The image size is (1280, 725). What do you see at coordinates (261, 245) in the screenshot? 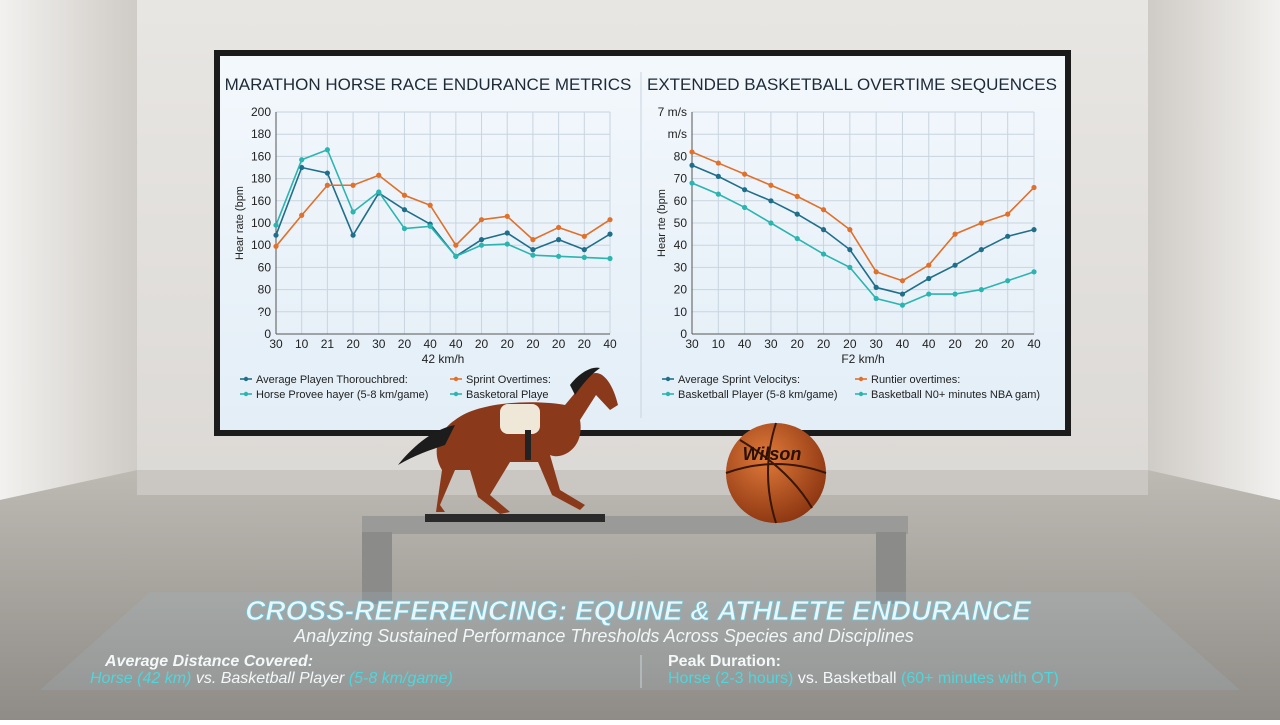
I see `y-tick-label: 100` at bounding box center [261, 245].